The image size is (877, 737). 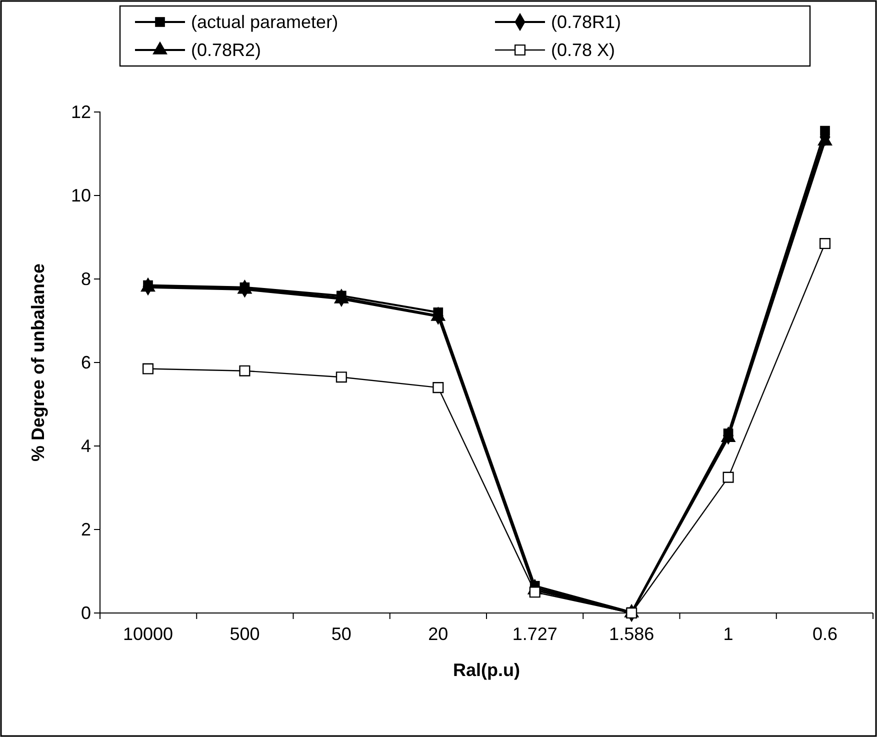 What do you see at coordinates (264, 22) in the screenshot?
I see `legend-label: (actual parameter)` at bounding box center [264, 22].